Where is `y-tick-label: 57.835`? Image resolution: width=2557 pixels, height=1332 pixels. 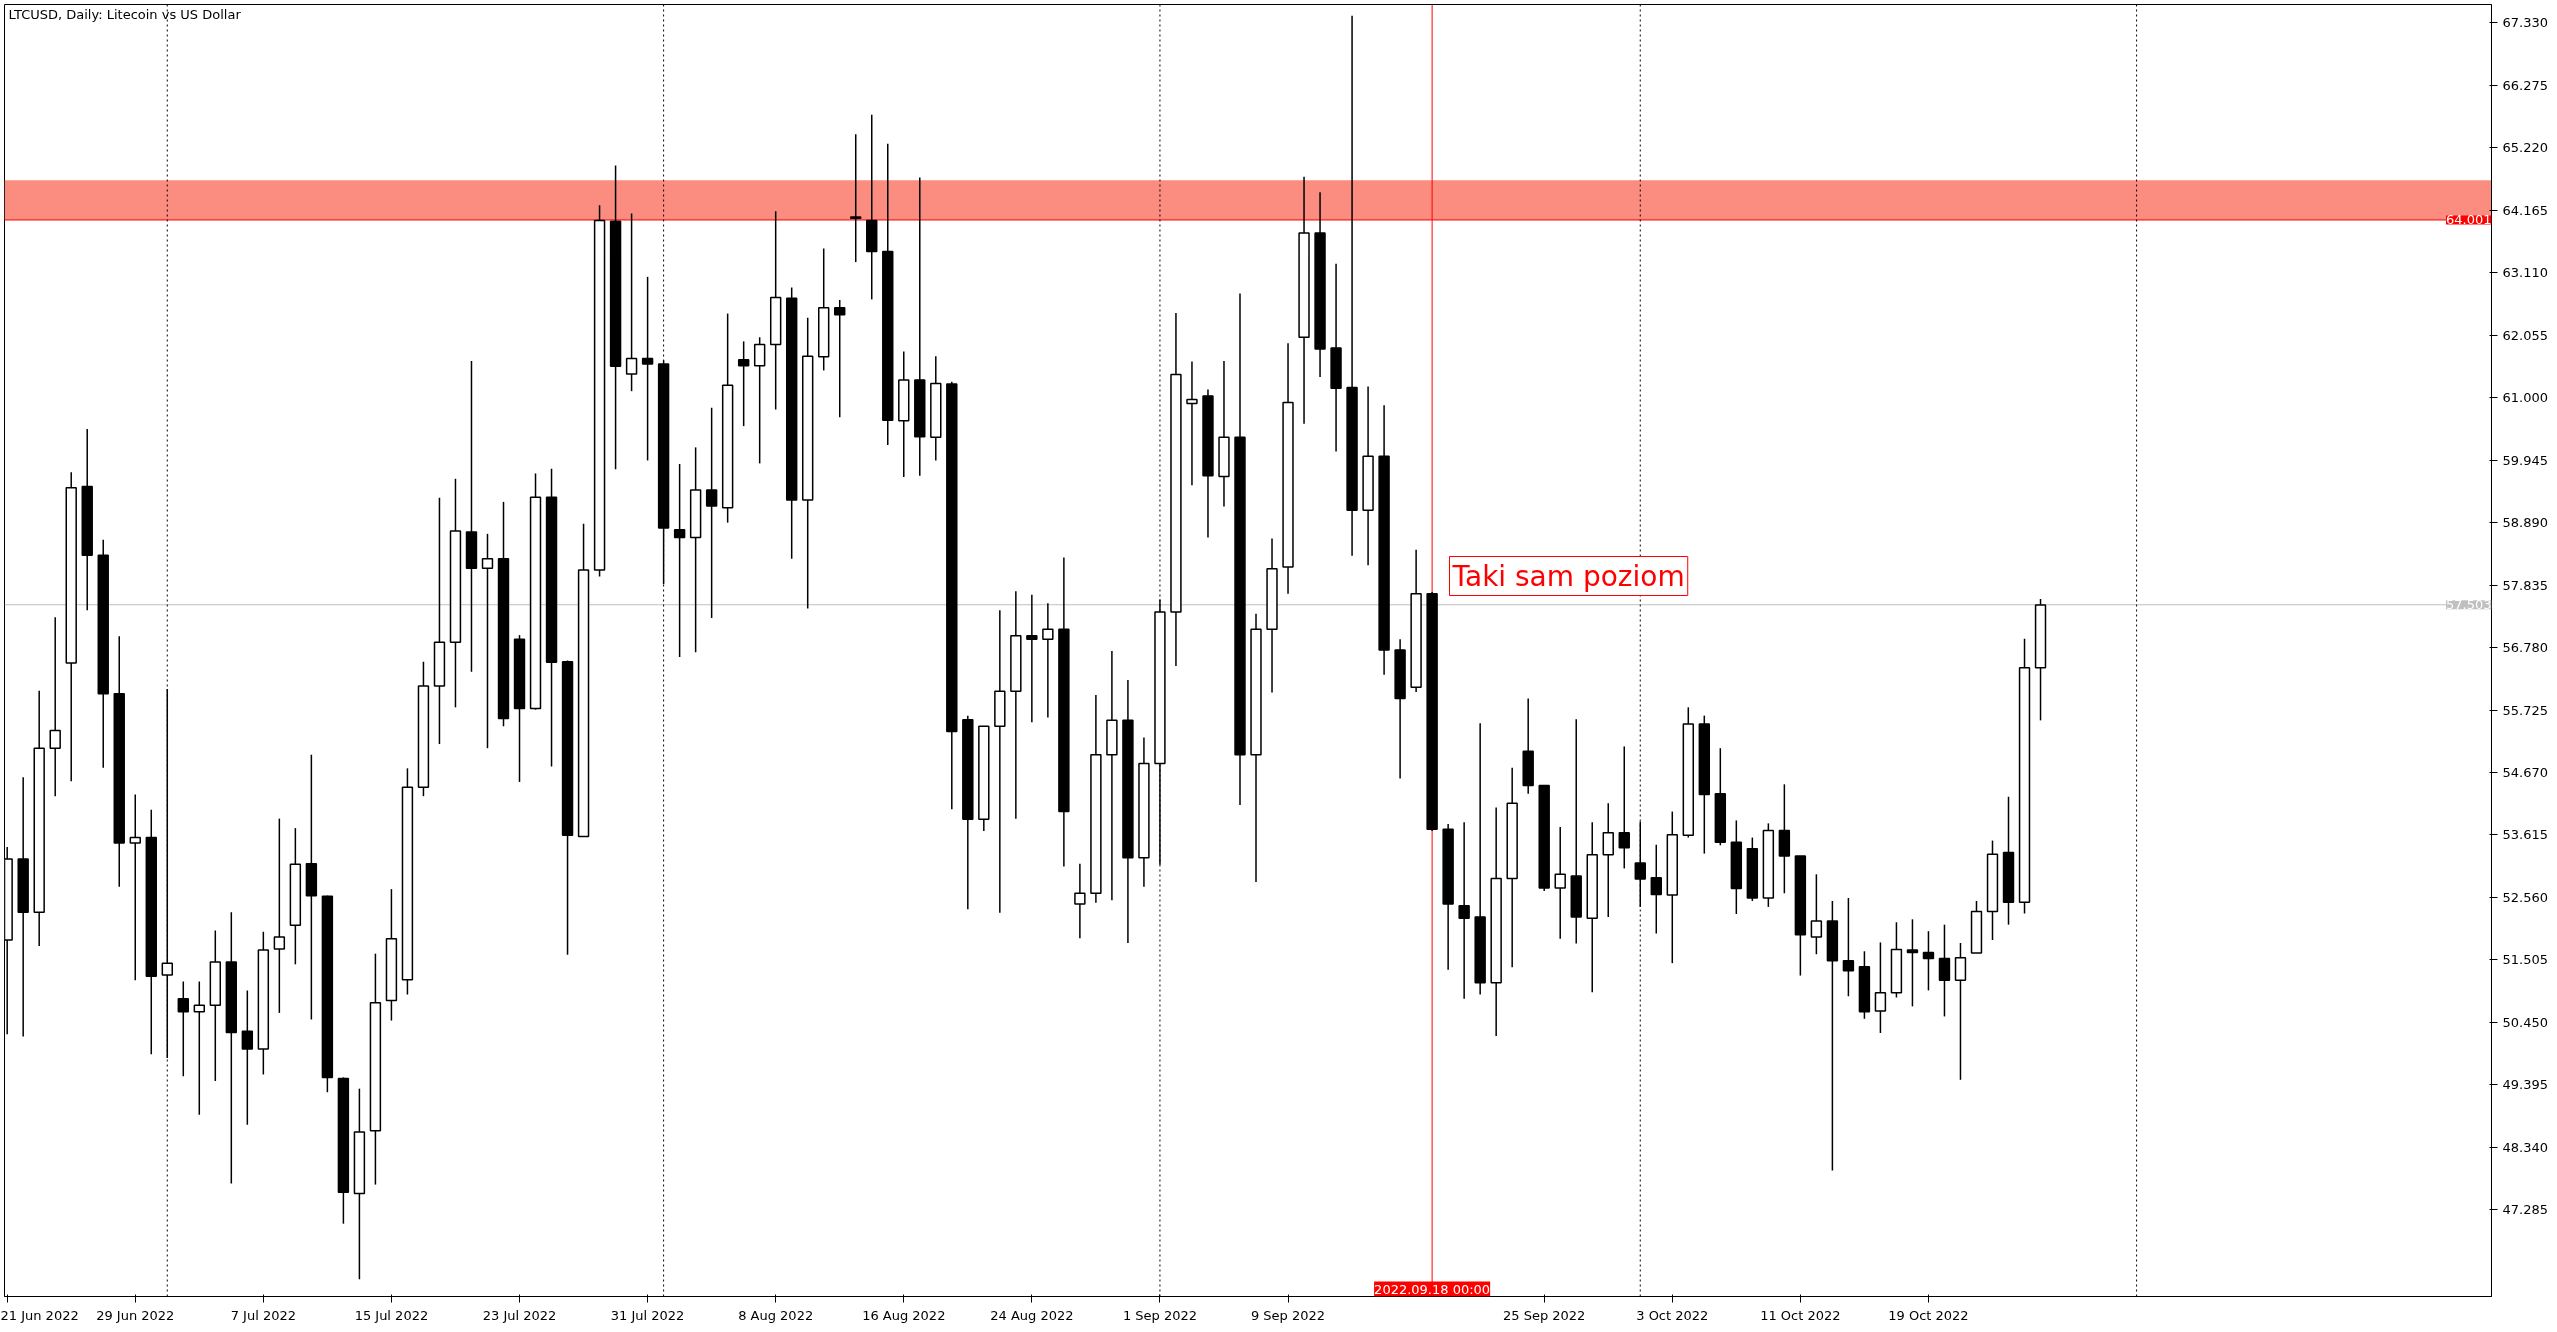 y-tick-label: 57.835 is located at coordinates (2525, 585).